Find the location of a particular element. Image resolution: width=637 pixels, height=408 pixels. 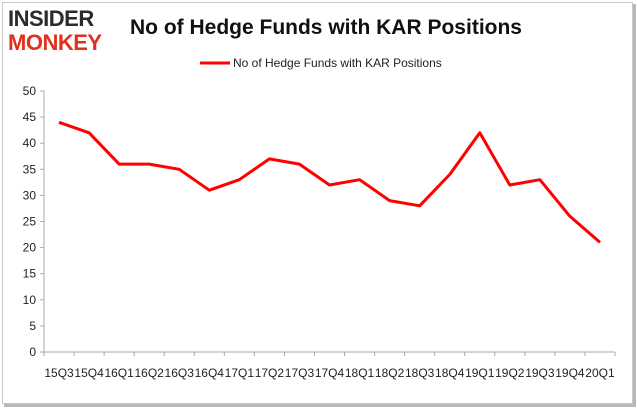

y-tick-label: 5 is located at coordinates (32, 326).